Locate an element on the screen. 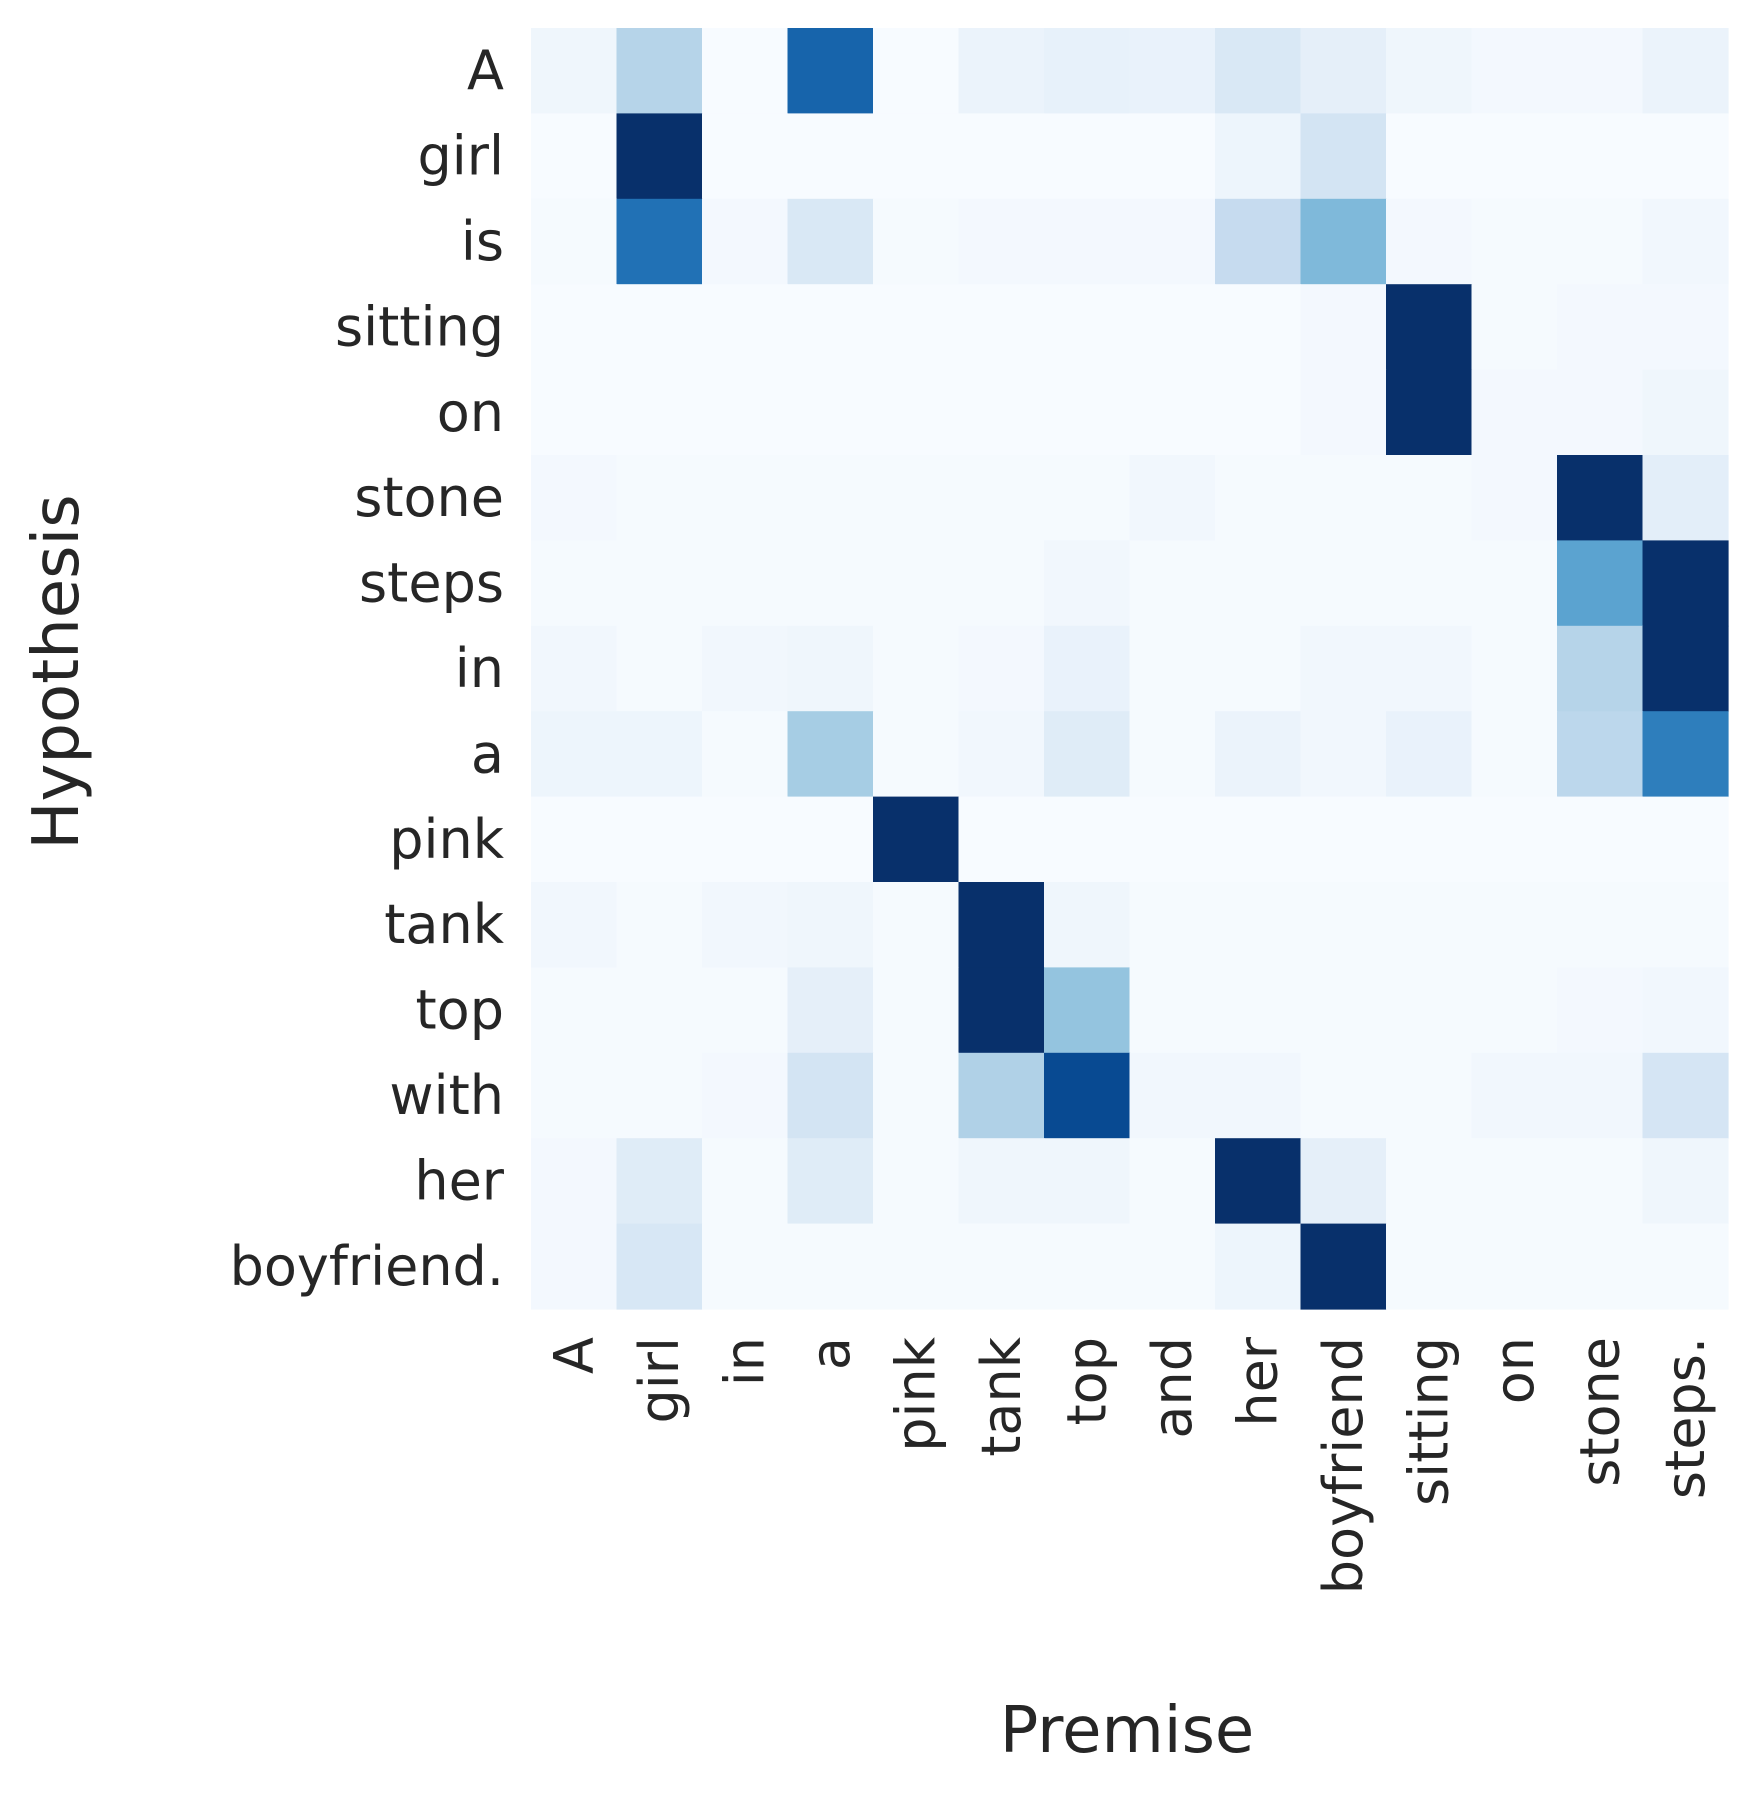  y-tick-label: sitting is located at coordinates (419, 326).